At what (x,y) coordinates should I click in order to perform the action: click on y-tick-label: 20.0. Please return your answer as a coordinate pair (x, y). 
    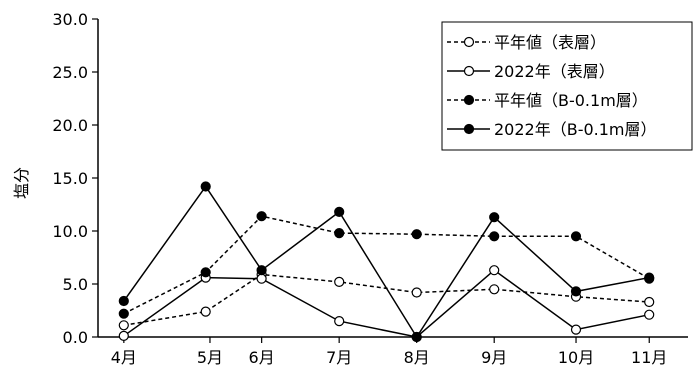
    Looking at the image, I should click on (70, 125).